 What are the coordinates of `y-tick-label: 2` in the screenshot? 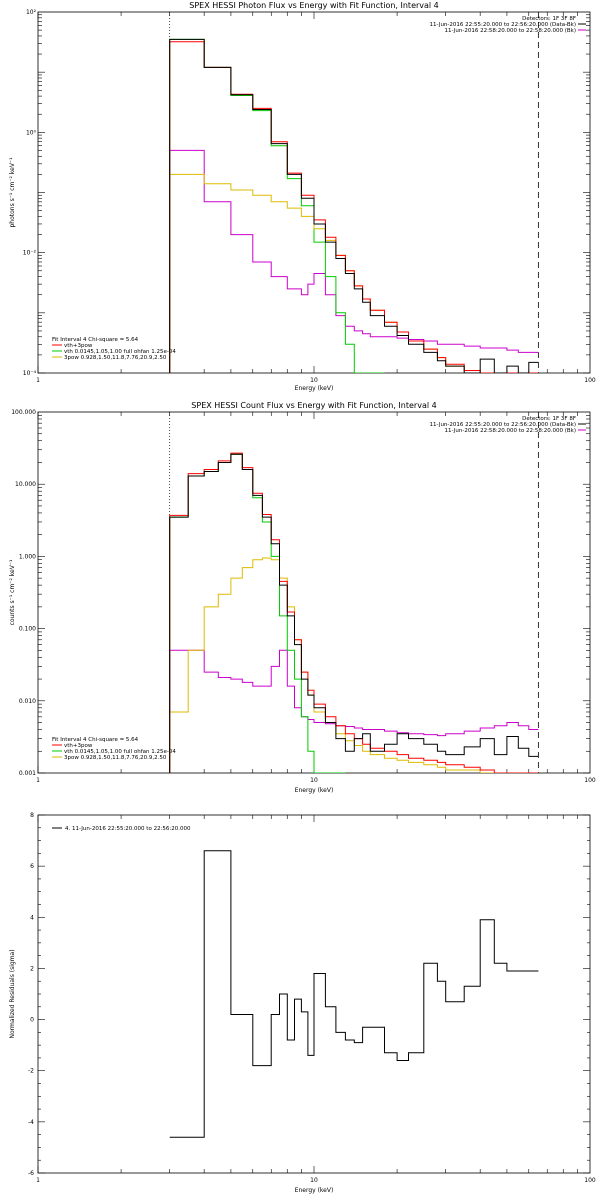 It's located at (32, 968).